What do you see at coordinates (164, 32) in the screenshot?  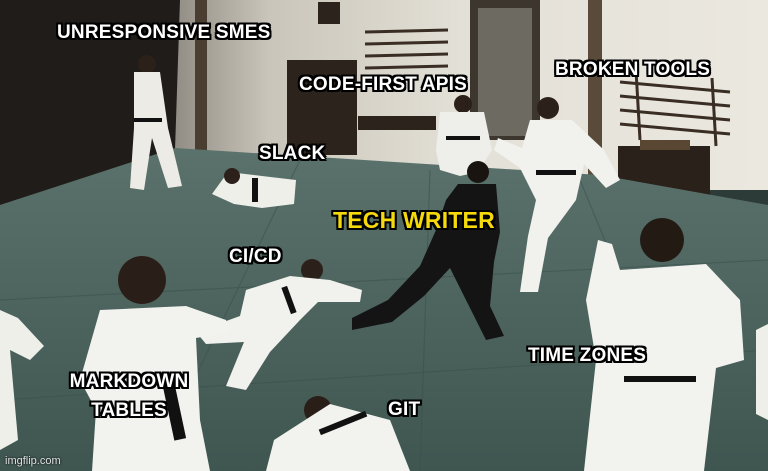 I see `caption-unresponsive-smes: UNRESPONSIVE SMES` at bounding box center [164, 32].